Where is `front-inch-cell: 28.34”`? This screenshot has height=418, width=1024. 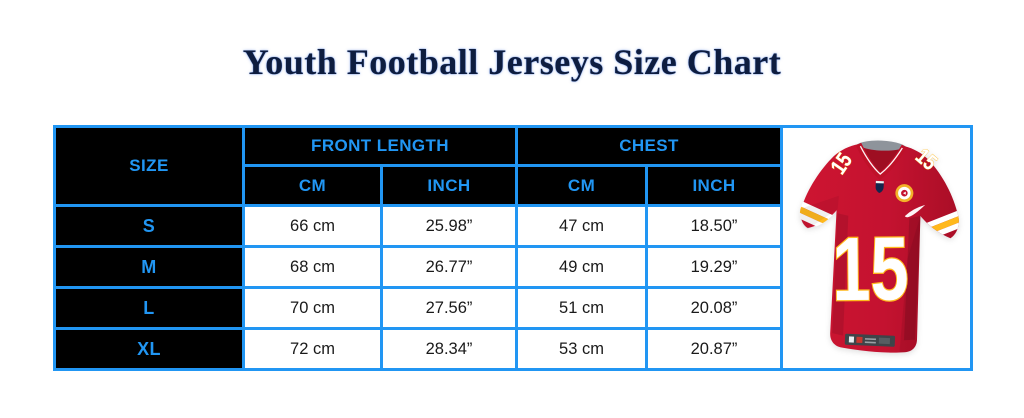 front-inch-cell: 28.34” is located at coordinates (449, 349).